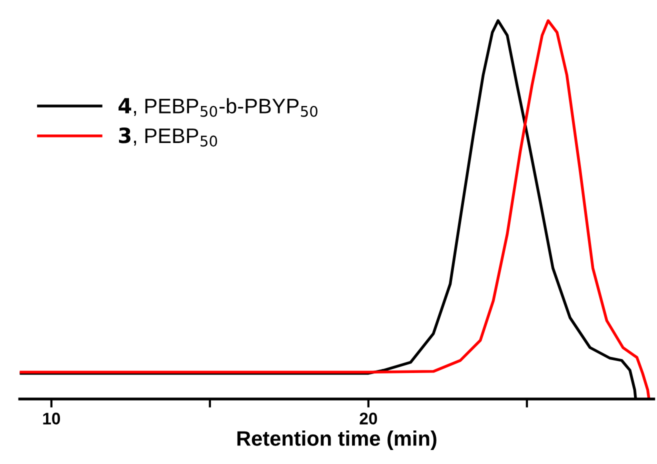 The height and width of the screenshot is (464, 657). Describe the element at coordinates (368, 418) in the screenshot. I see `x-tick-label: 20` at that location.